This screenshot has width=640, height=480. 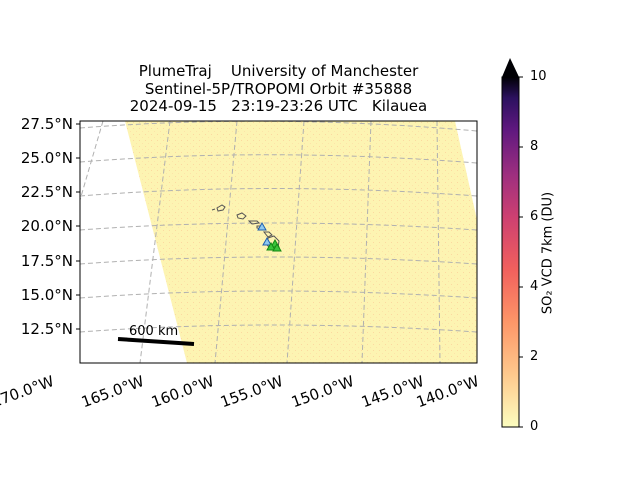 I want to click on volcano-markers, so click(x=269, y=236).